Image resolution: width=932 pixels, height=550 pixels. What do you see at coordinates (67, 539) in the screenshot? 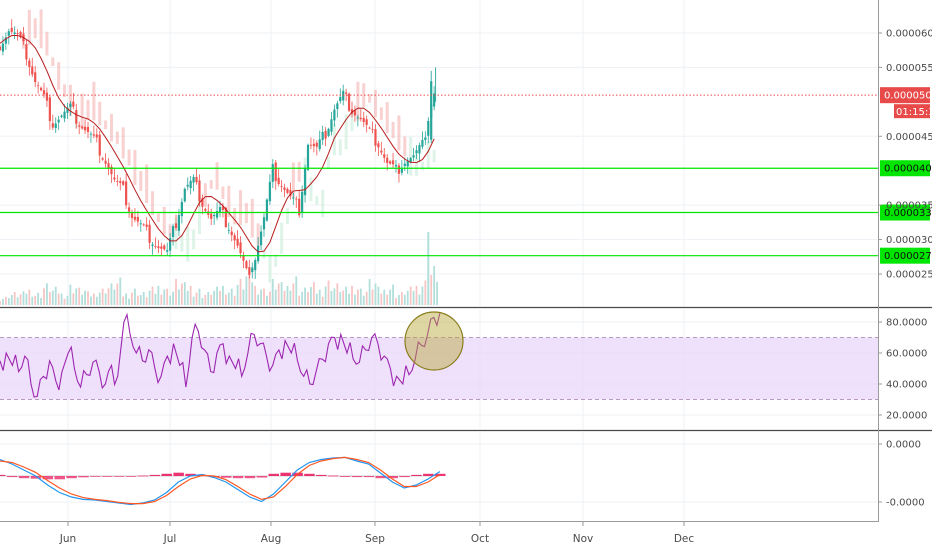
I see `time-axis-tick-label: Jun` at bounding box center [67, 539].